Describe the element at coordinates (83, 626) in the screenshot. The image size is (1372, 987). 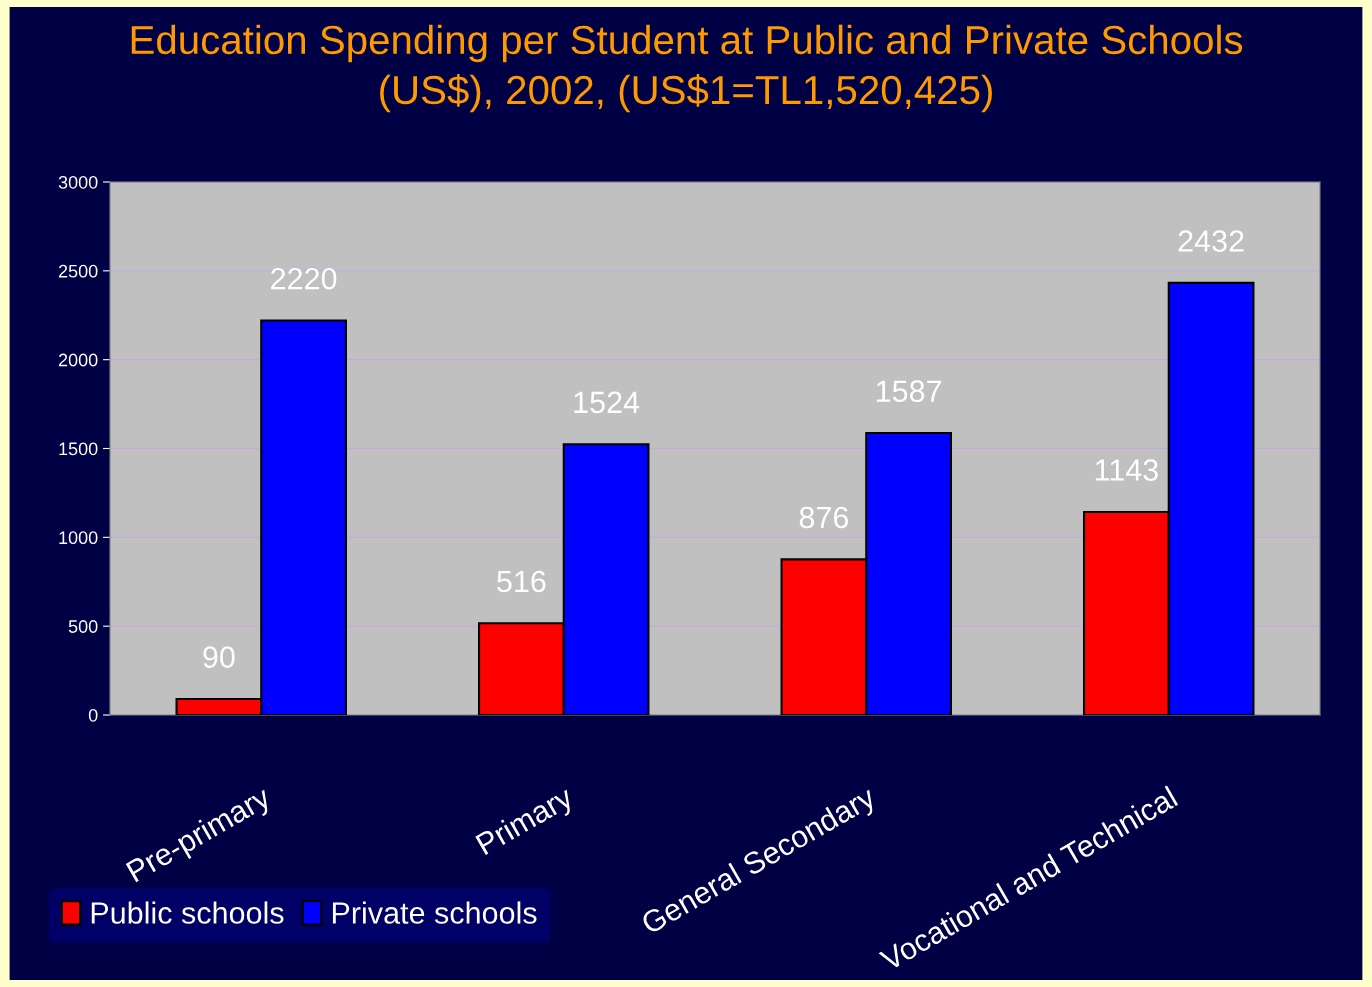
I see `y-tick-label: 500` at that location.